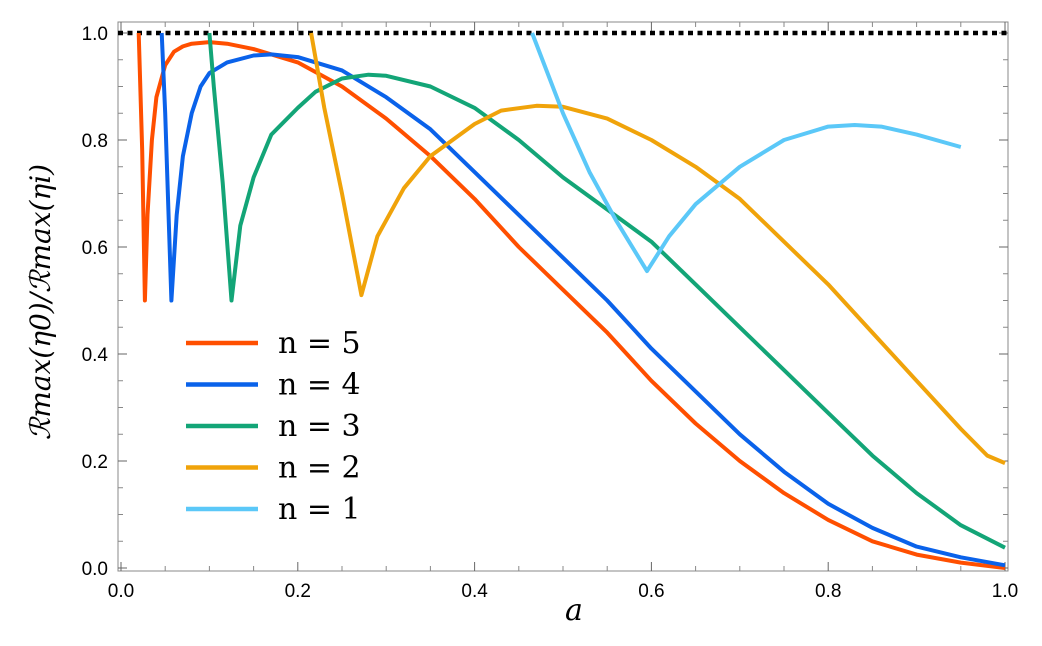  What do you see at coordinates (319, 343) in the screenshot?
I see `legend-label: n = 5` at bounding box center [319, 343].